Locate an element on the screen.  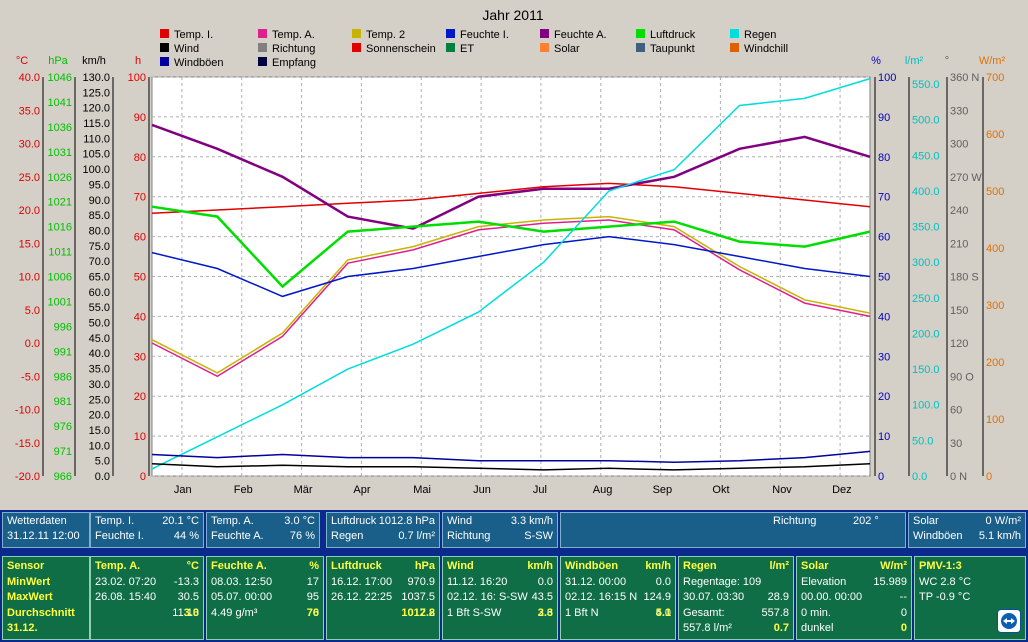
wind-cell: Wind 3.3 km/h Richtung S-SW is located at coordinates (500, 530).